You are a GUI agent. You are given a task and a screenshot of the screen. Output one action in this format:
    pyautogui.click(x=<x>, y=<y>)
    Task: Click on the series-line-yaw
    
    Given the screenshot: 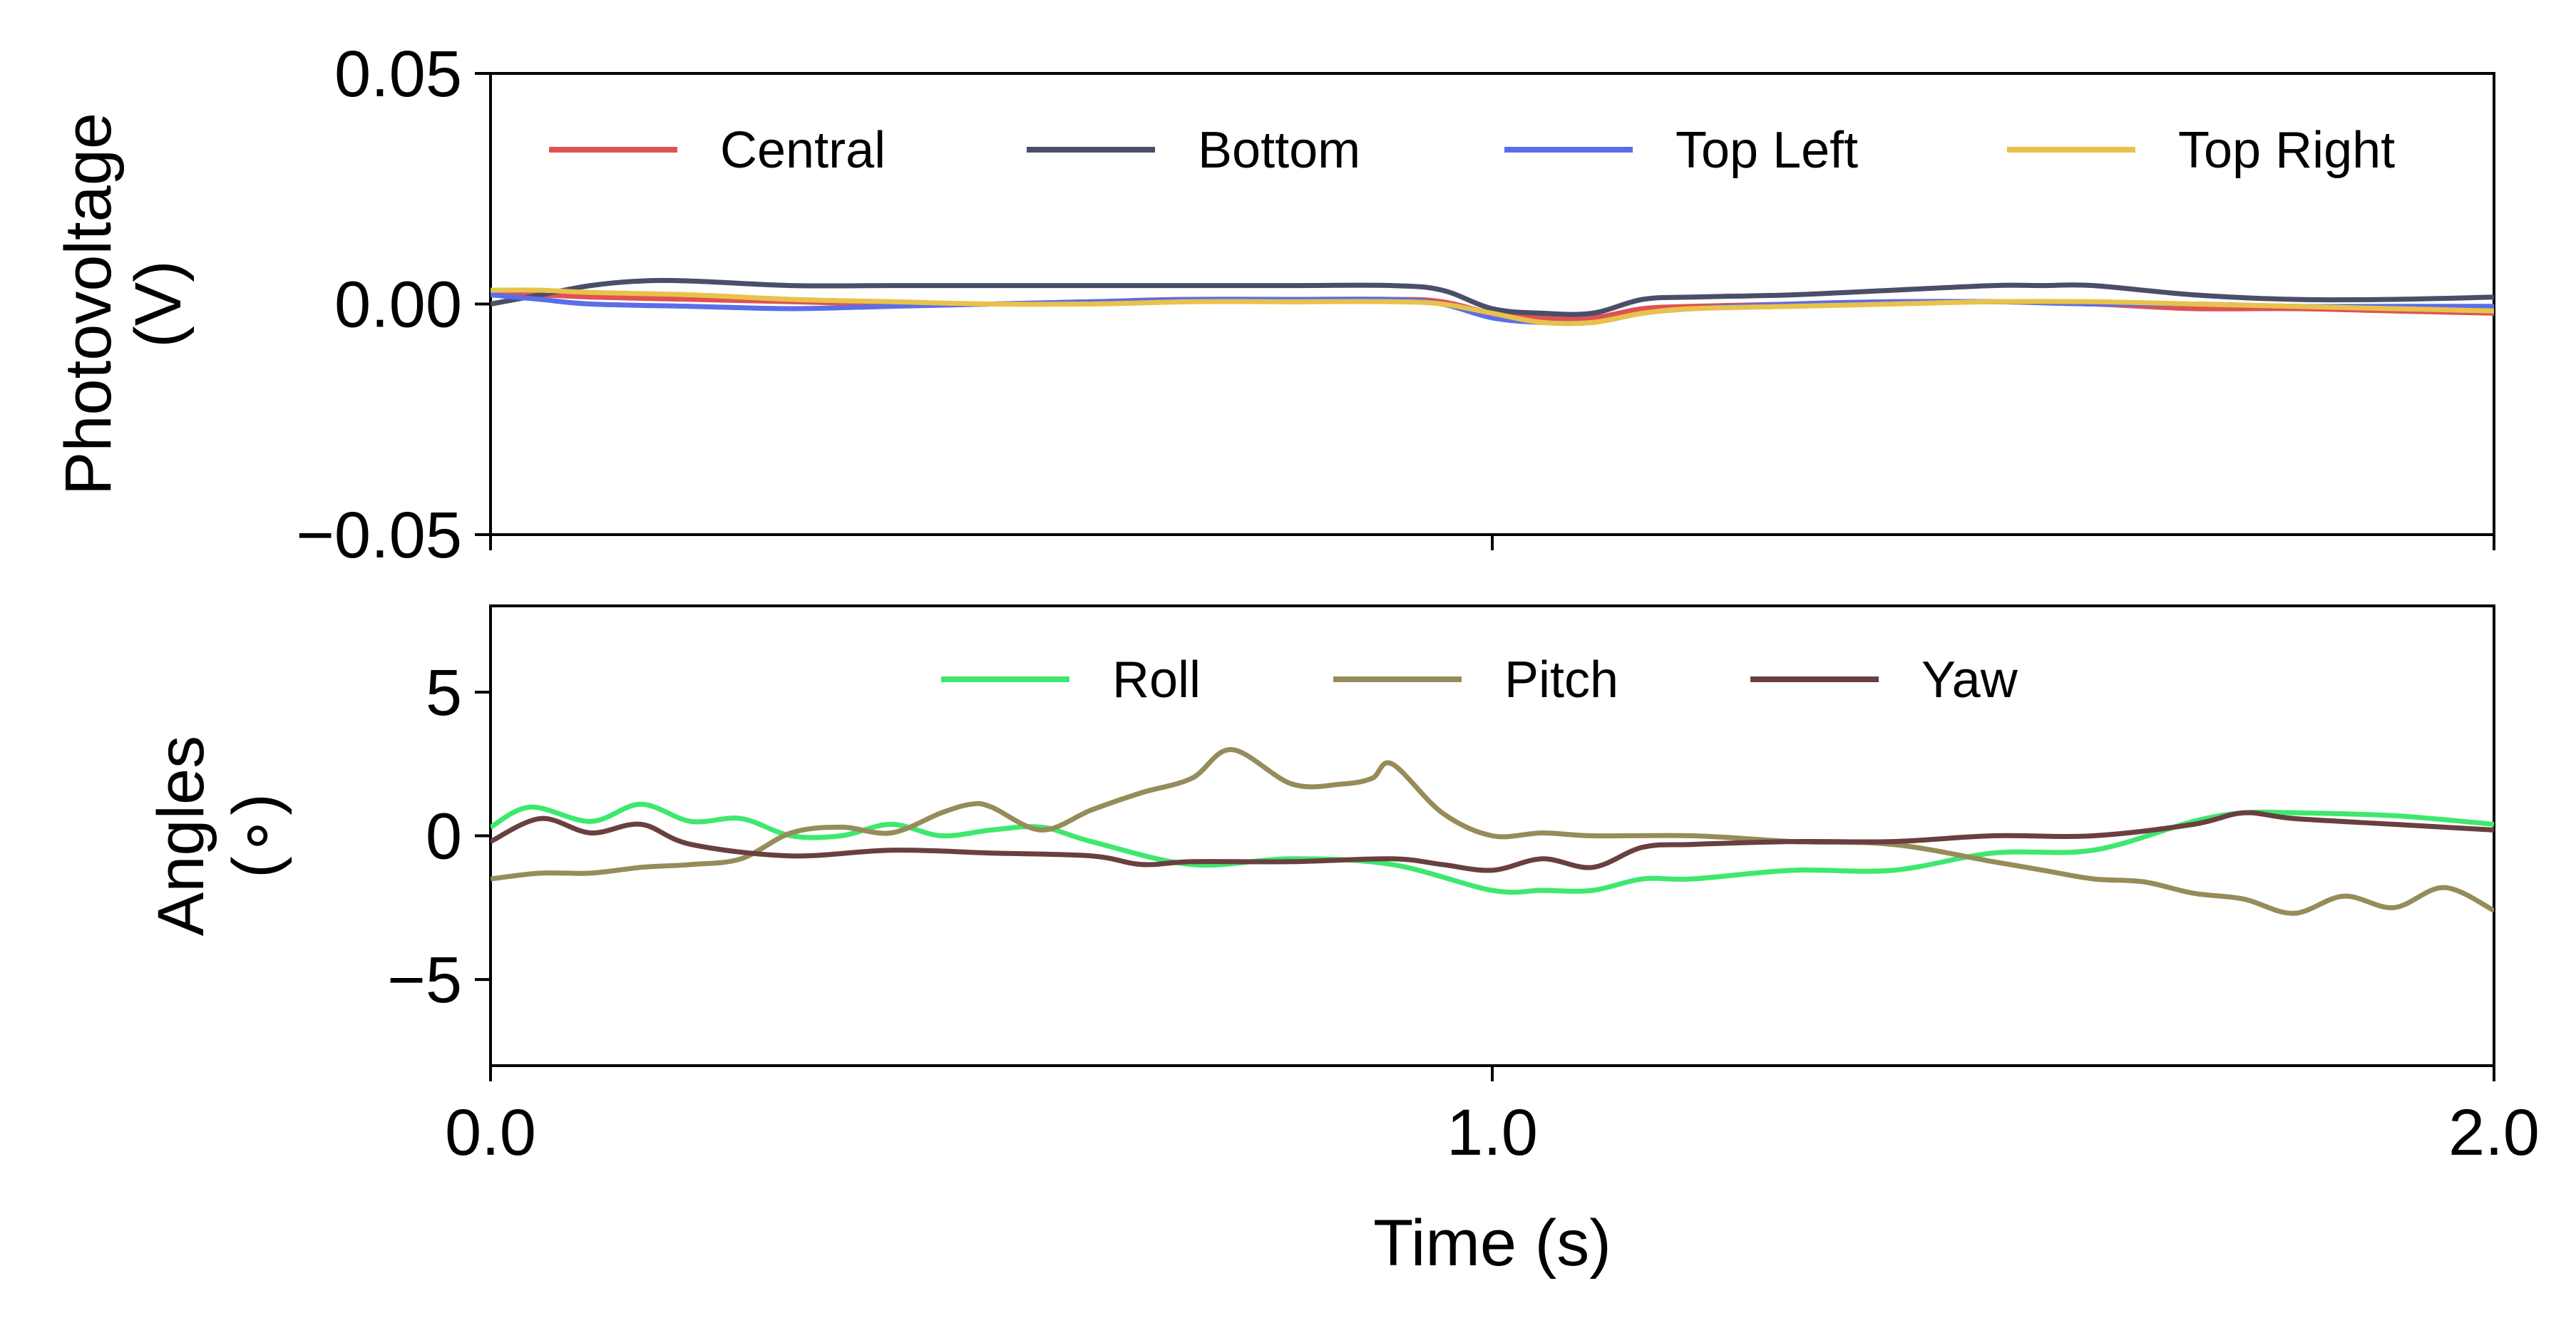 What is the action you would take?
    pyautogui.click(x=1492, y=841)
    